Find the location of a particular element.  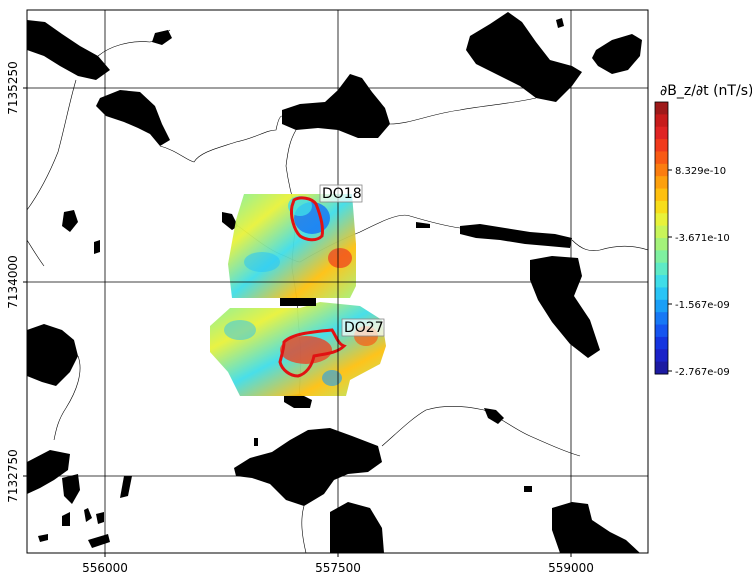

colorbar-frame is located at coordinates (661, 238).